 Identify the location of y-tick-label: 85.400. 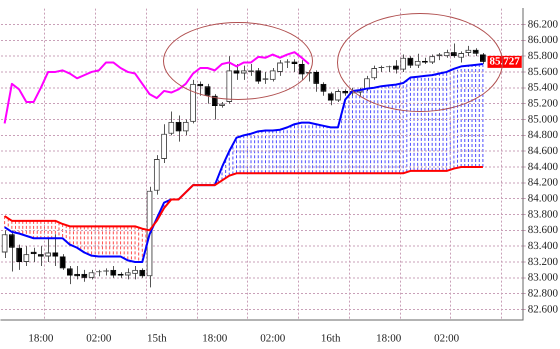
(543, 88).